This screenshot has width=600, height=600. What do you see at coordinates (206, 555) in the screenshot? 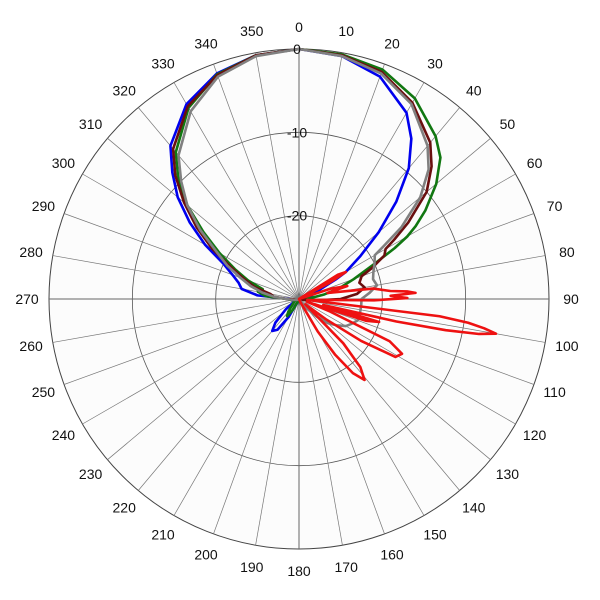
I see `angle-tick-label: 200` at bounding box center [206, 555].